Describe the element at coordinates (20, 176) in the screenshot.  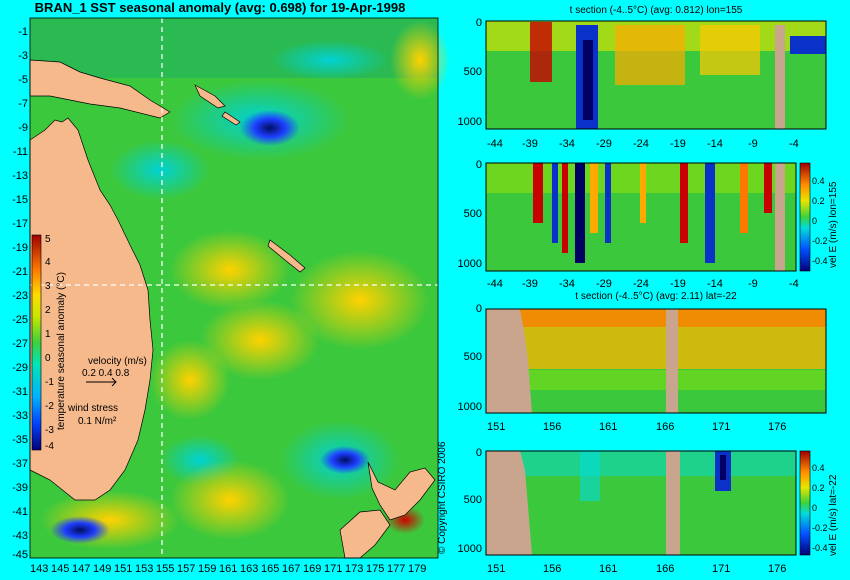
I see `map-ytick: -13` at that location.